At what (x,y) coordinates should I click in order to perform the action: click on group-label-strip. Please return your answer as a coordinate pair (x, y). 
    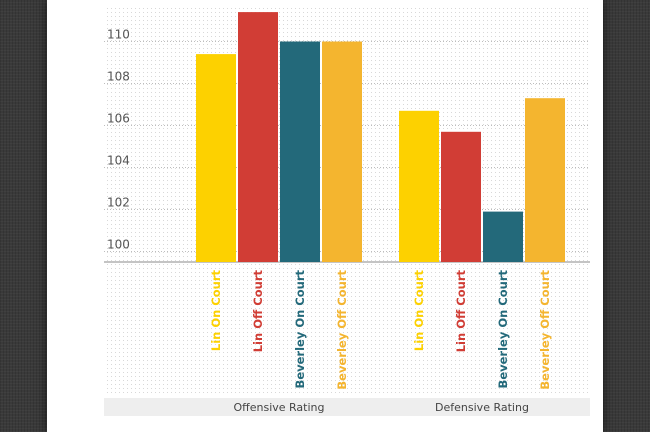
    Looking at the image, I should click on (347, 407).